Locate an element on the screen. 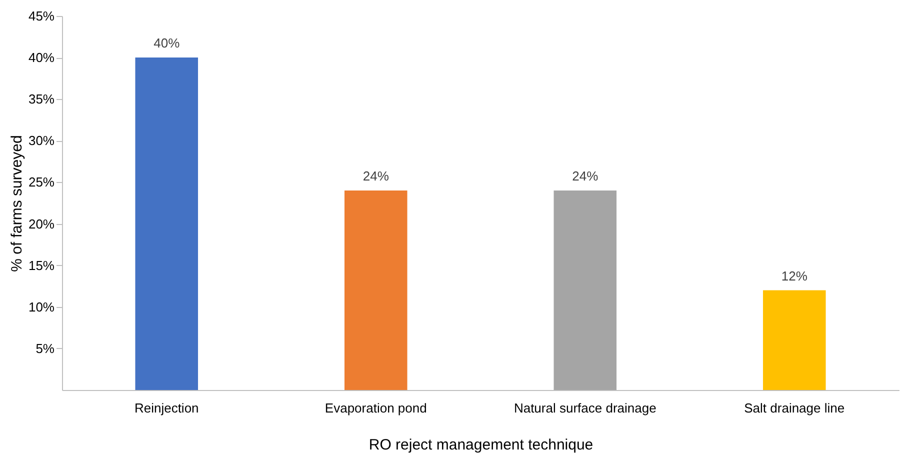  y-tick-label: 20% is located at coordinates (41, 224).